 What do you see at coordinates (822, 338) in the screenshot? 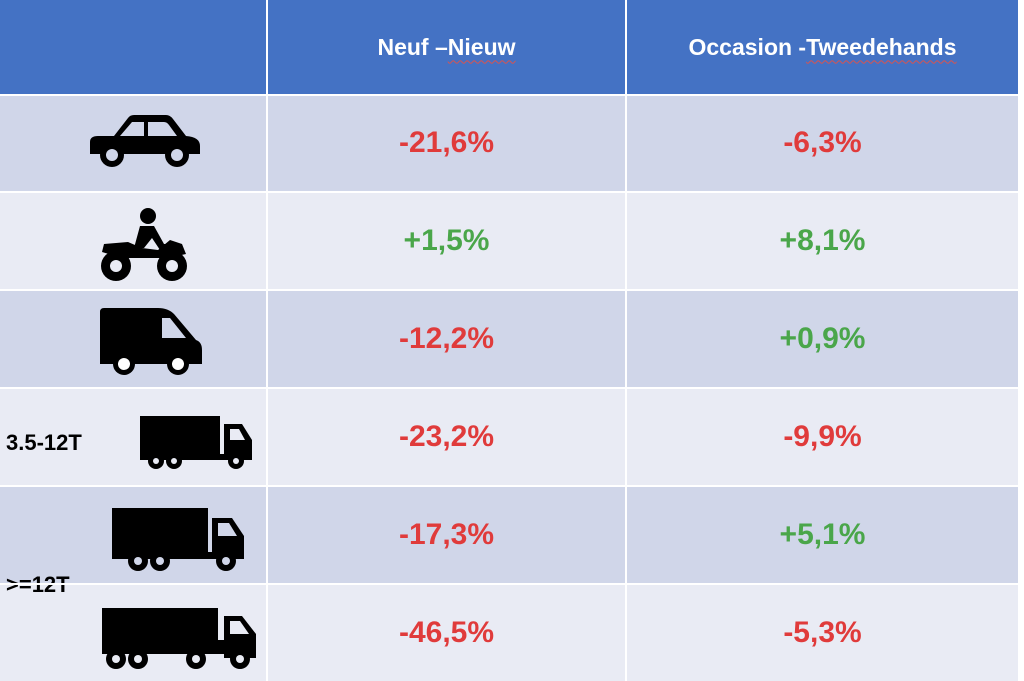
I see `used-change-value: +0,9%` at bounding box center [822, 338].